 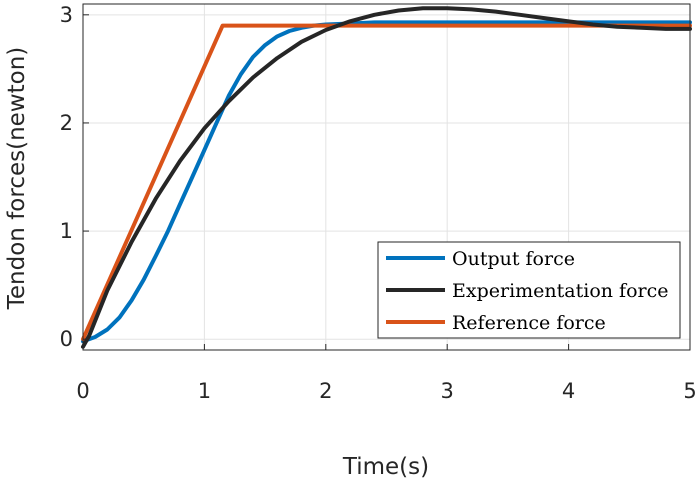 What do you see at coordinates (447, 391) in the screenshot?
I see `x-tick-label: 3` at bounding box center [447, 391].